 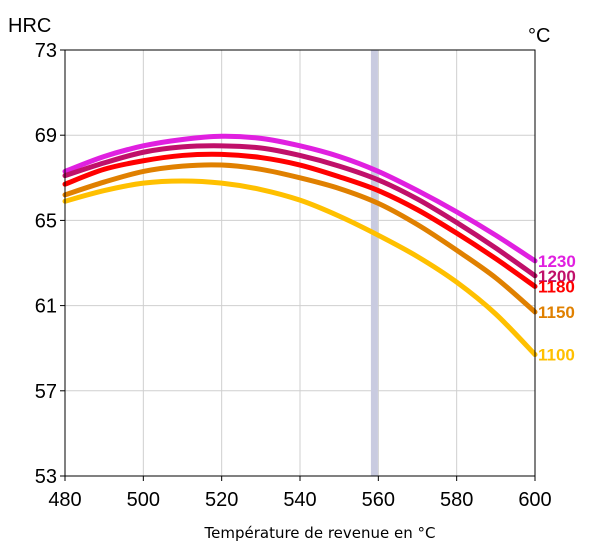 What do you see at coordinates (46, 136) in the screenshot?
I see `y-tick-label: 69` at bounding box center [46, 136].